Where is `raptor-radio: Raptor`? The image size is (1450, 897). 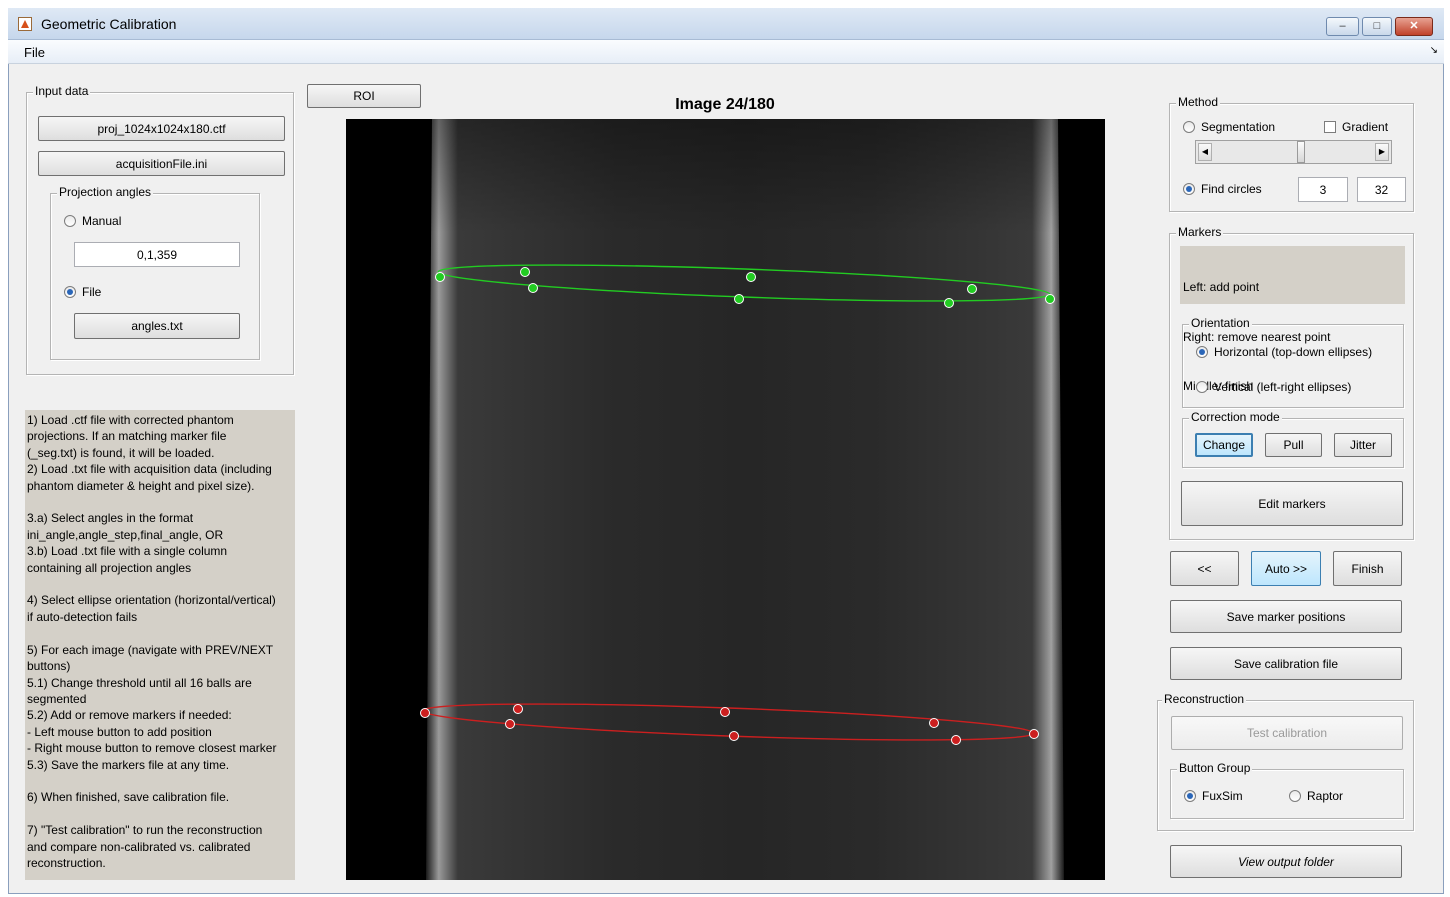
raptor-radio: Raptor is located at coordinates (1316, 796).